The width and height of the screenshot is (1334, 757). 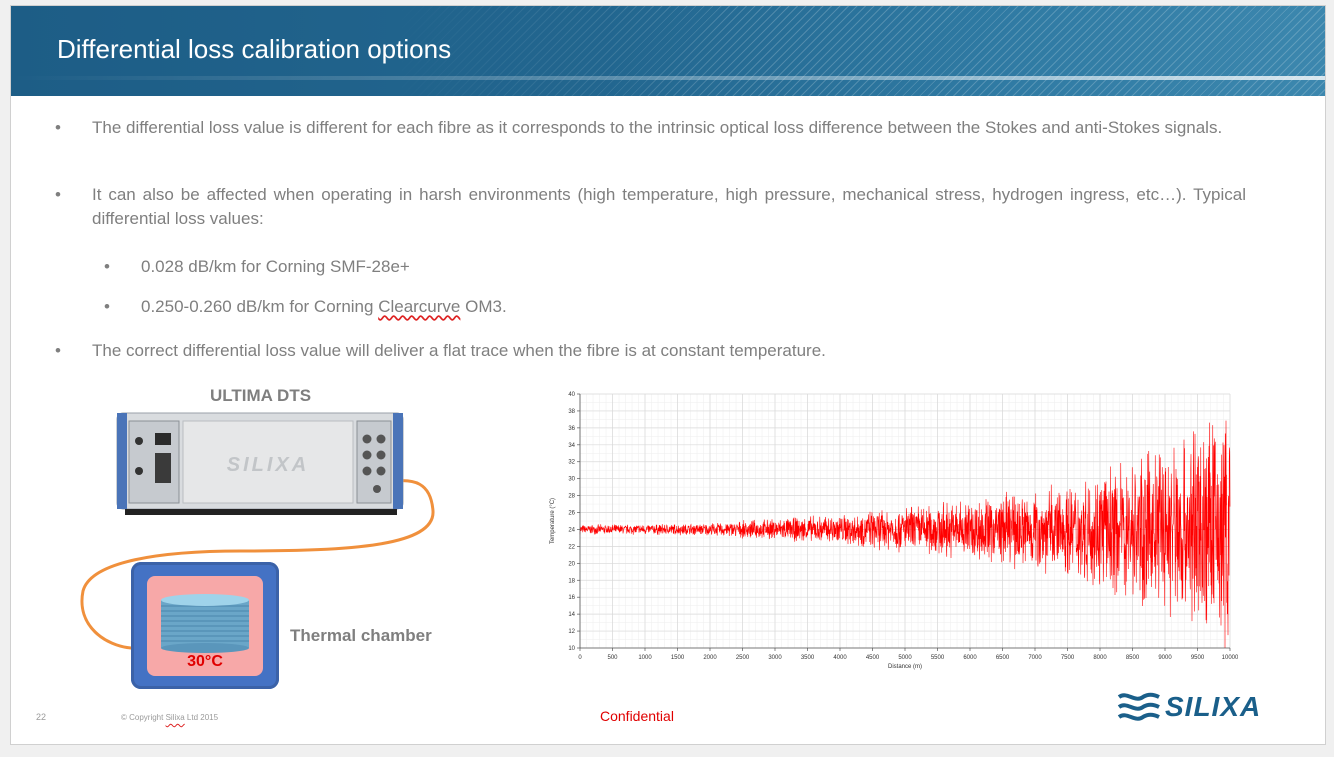 I want to click on ultima-dts-device: SILIXA, so click(x=260, y=463).